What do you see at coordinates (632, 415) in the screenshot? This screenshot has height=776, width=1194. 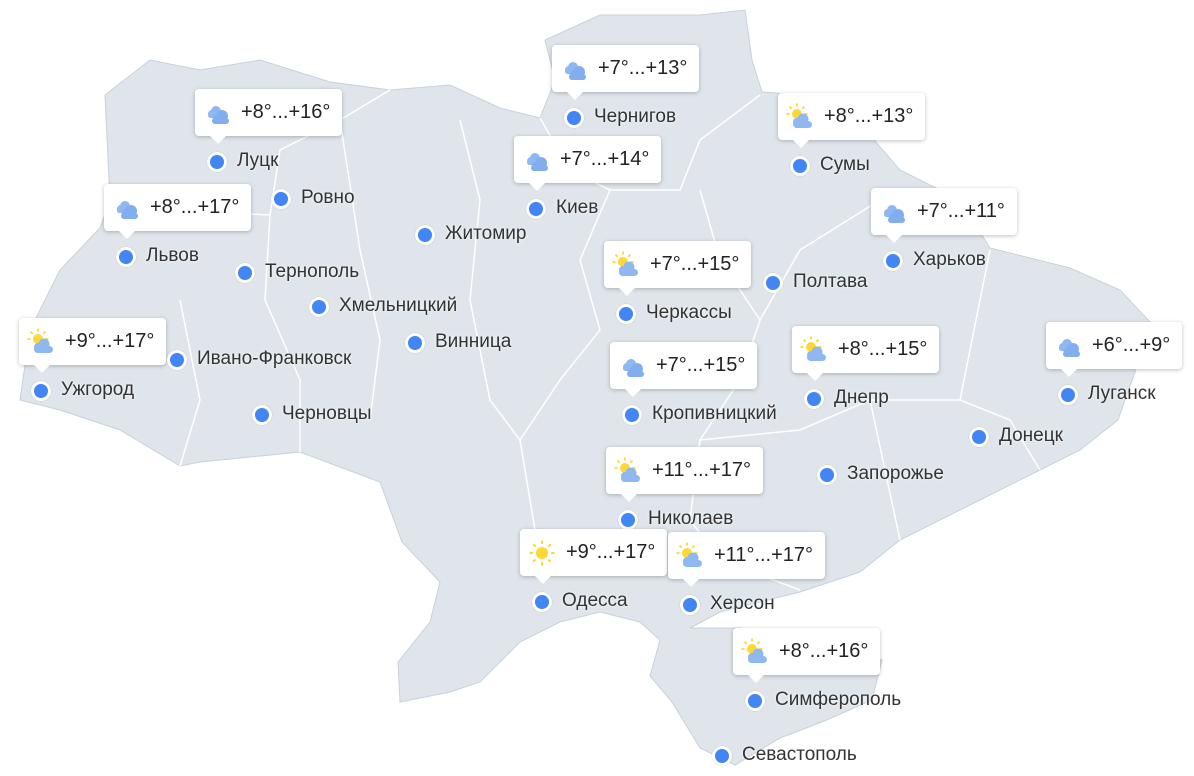 I see `city-17-marker` at bounding box center [632, 415].